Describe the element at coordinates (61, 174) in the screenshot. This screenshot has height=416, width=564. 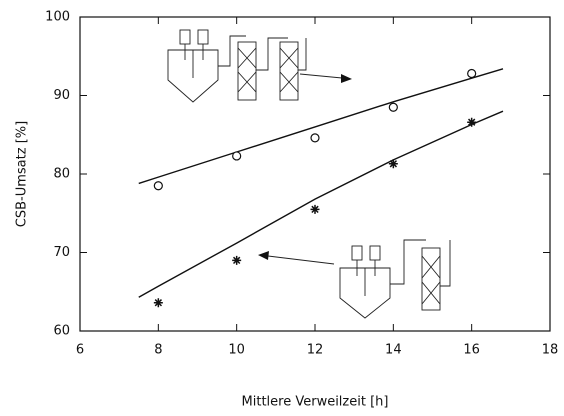
I see `y-tick-label: 80` at that location.